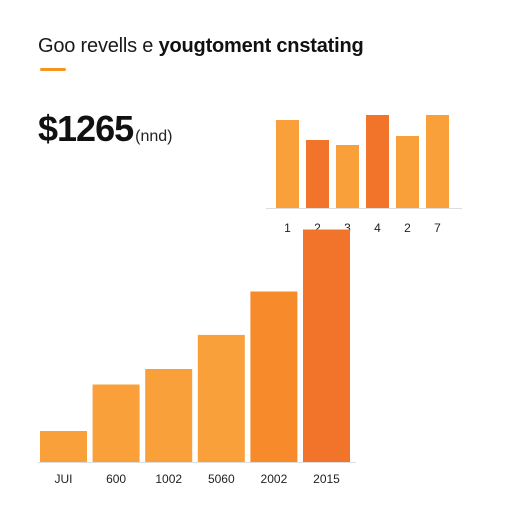 This screenshot has height=512, width=512. Describe the element at coordinates (116, 479) in the screenshot. I see `large-x-tick-label: 600` at that location.